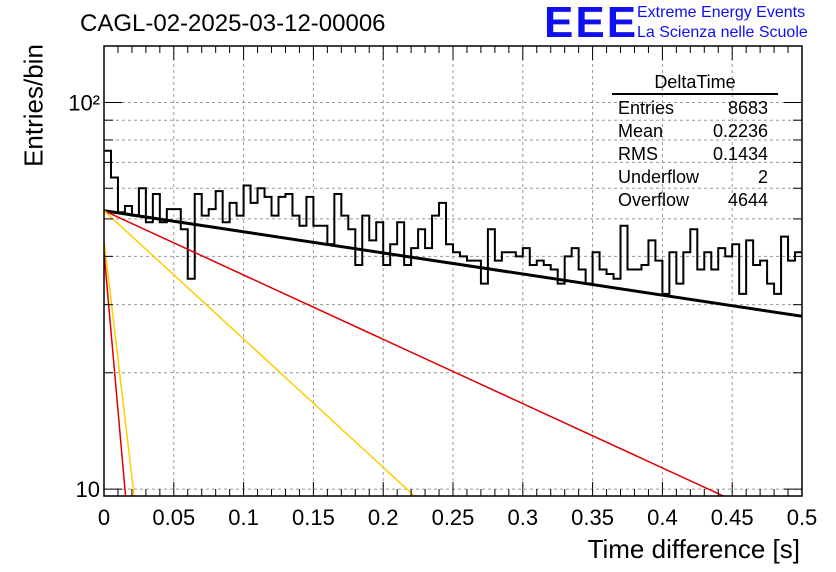  What do you see at coordinates (523, 517) in the screenshot?
I see `x-tick-label: 0.3` at bounding box center [523, 517].